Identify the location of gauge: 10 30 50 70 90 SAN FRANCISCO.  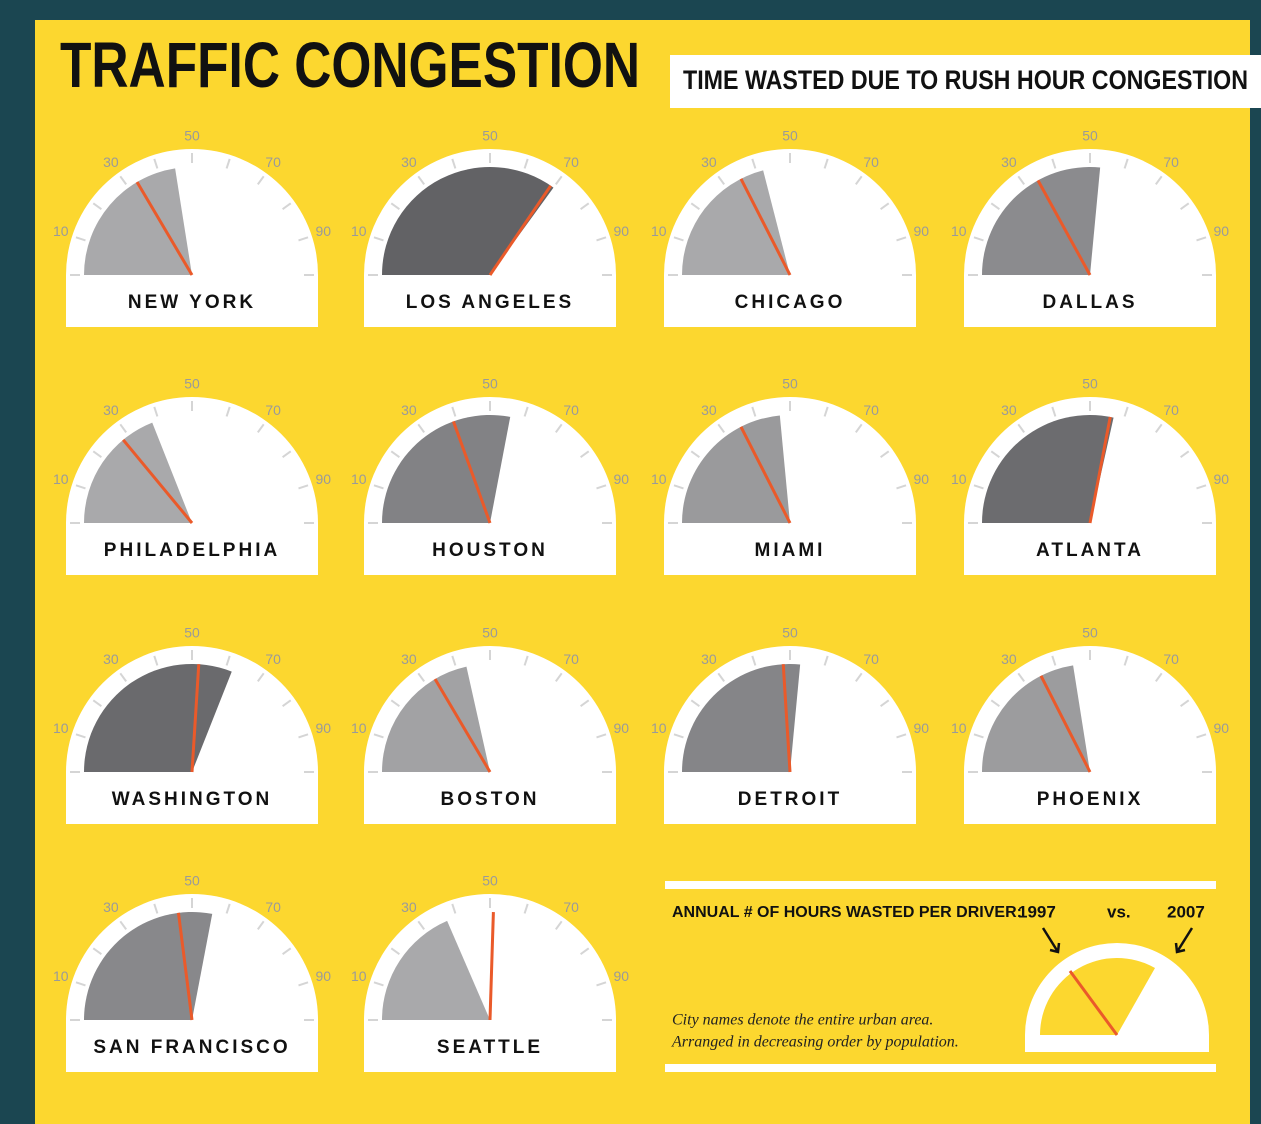
(192, 972).